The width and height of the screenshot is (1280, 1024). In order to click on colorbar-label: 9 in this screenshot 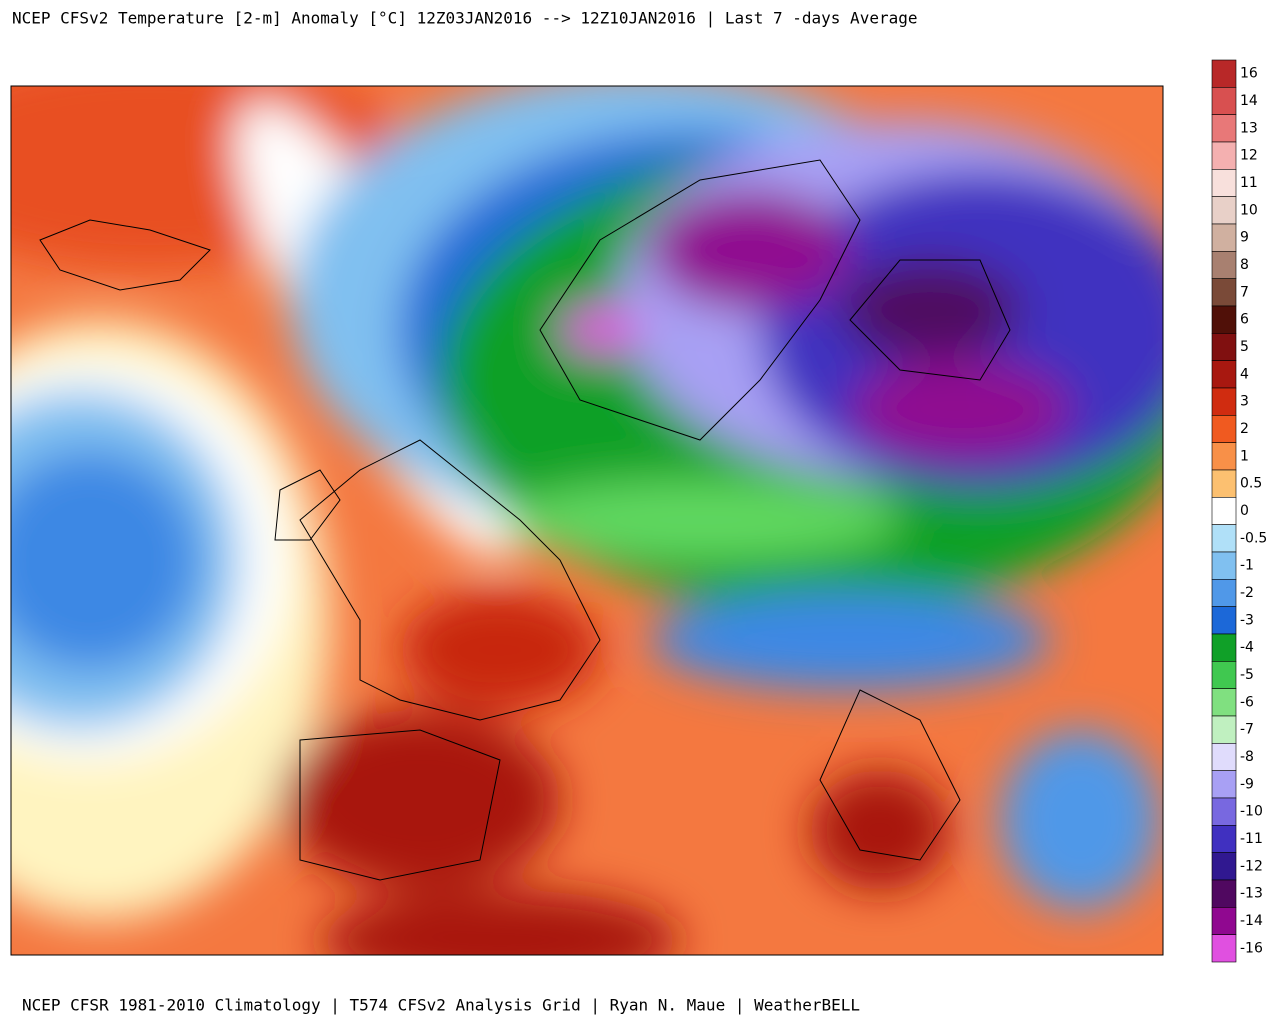, I will do `click(1244, 238)`.